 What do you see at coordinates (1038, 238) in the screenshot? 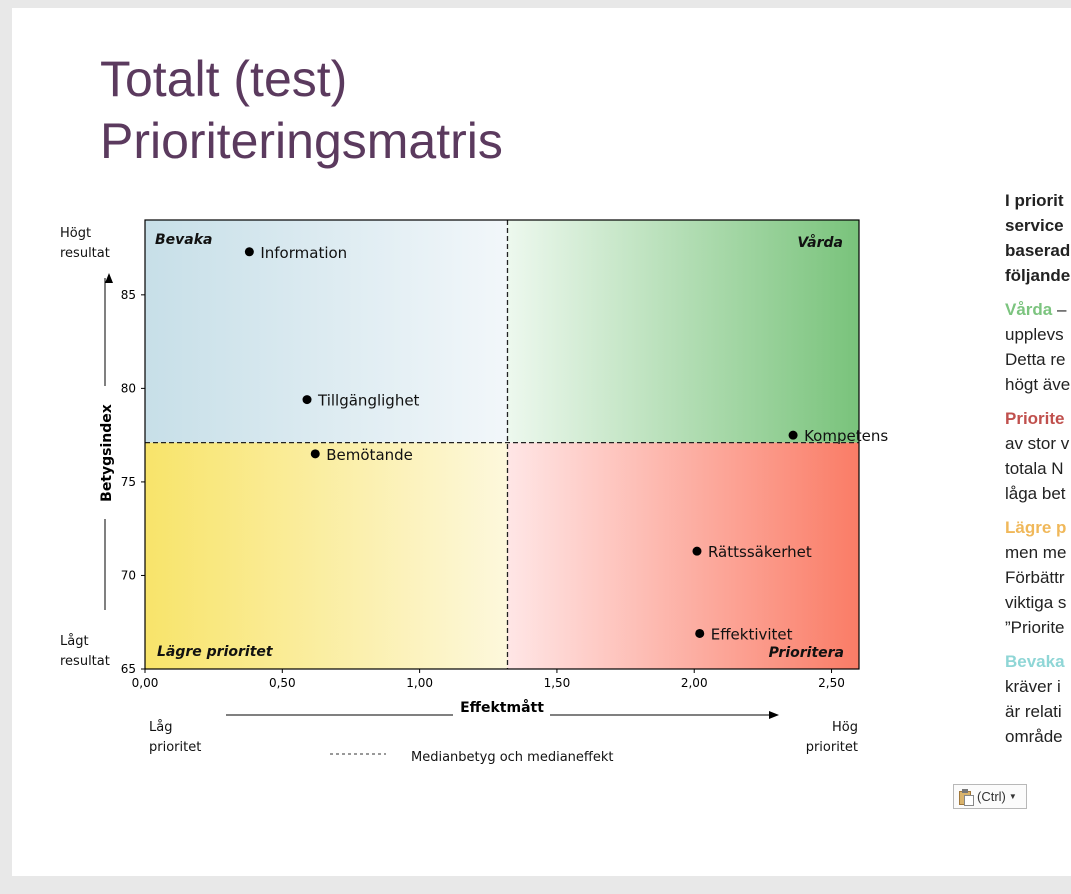
I see `intro-paragraph: I priorit service baserad följande` at bounding box center [1038, 238].